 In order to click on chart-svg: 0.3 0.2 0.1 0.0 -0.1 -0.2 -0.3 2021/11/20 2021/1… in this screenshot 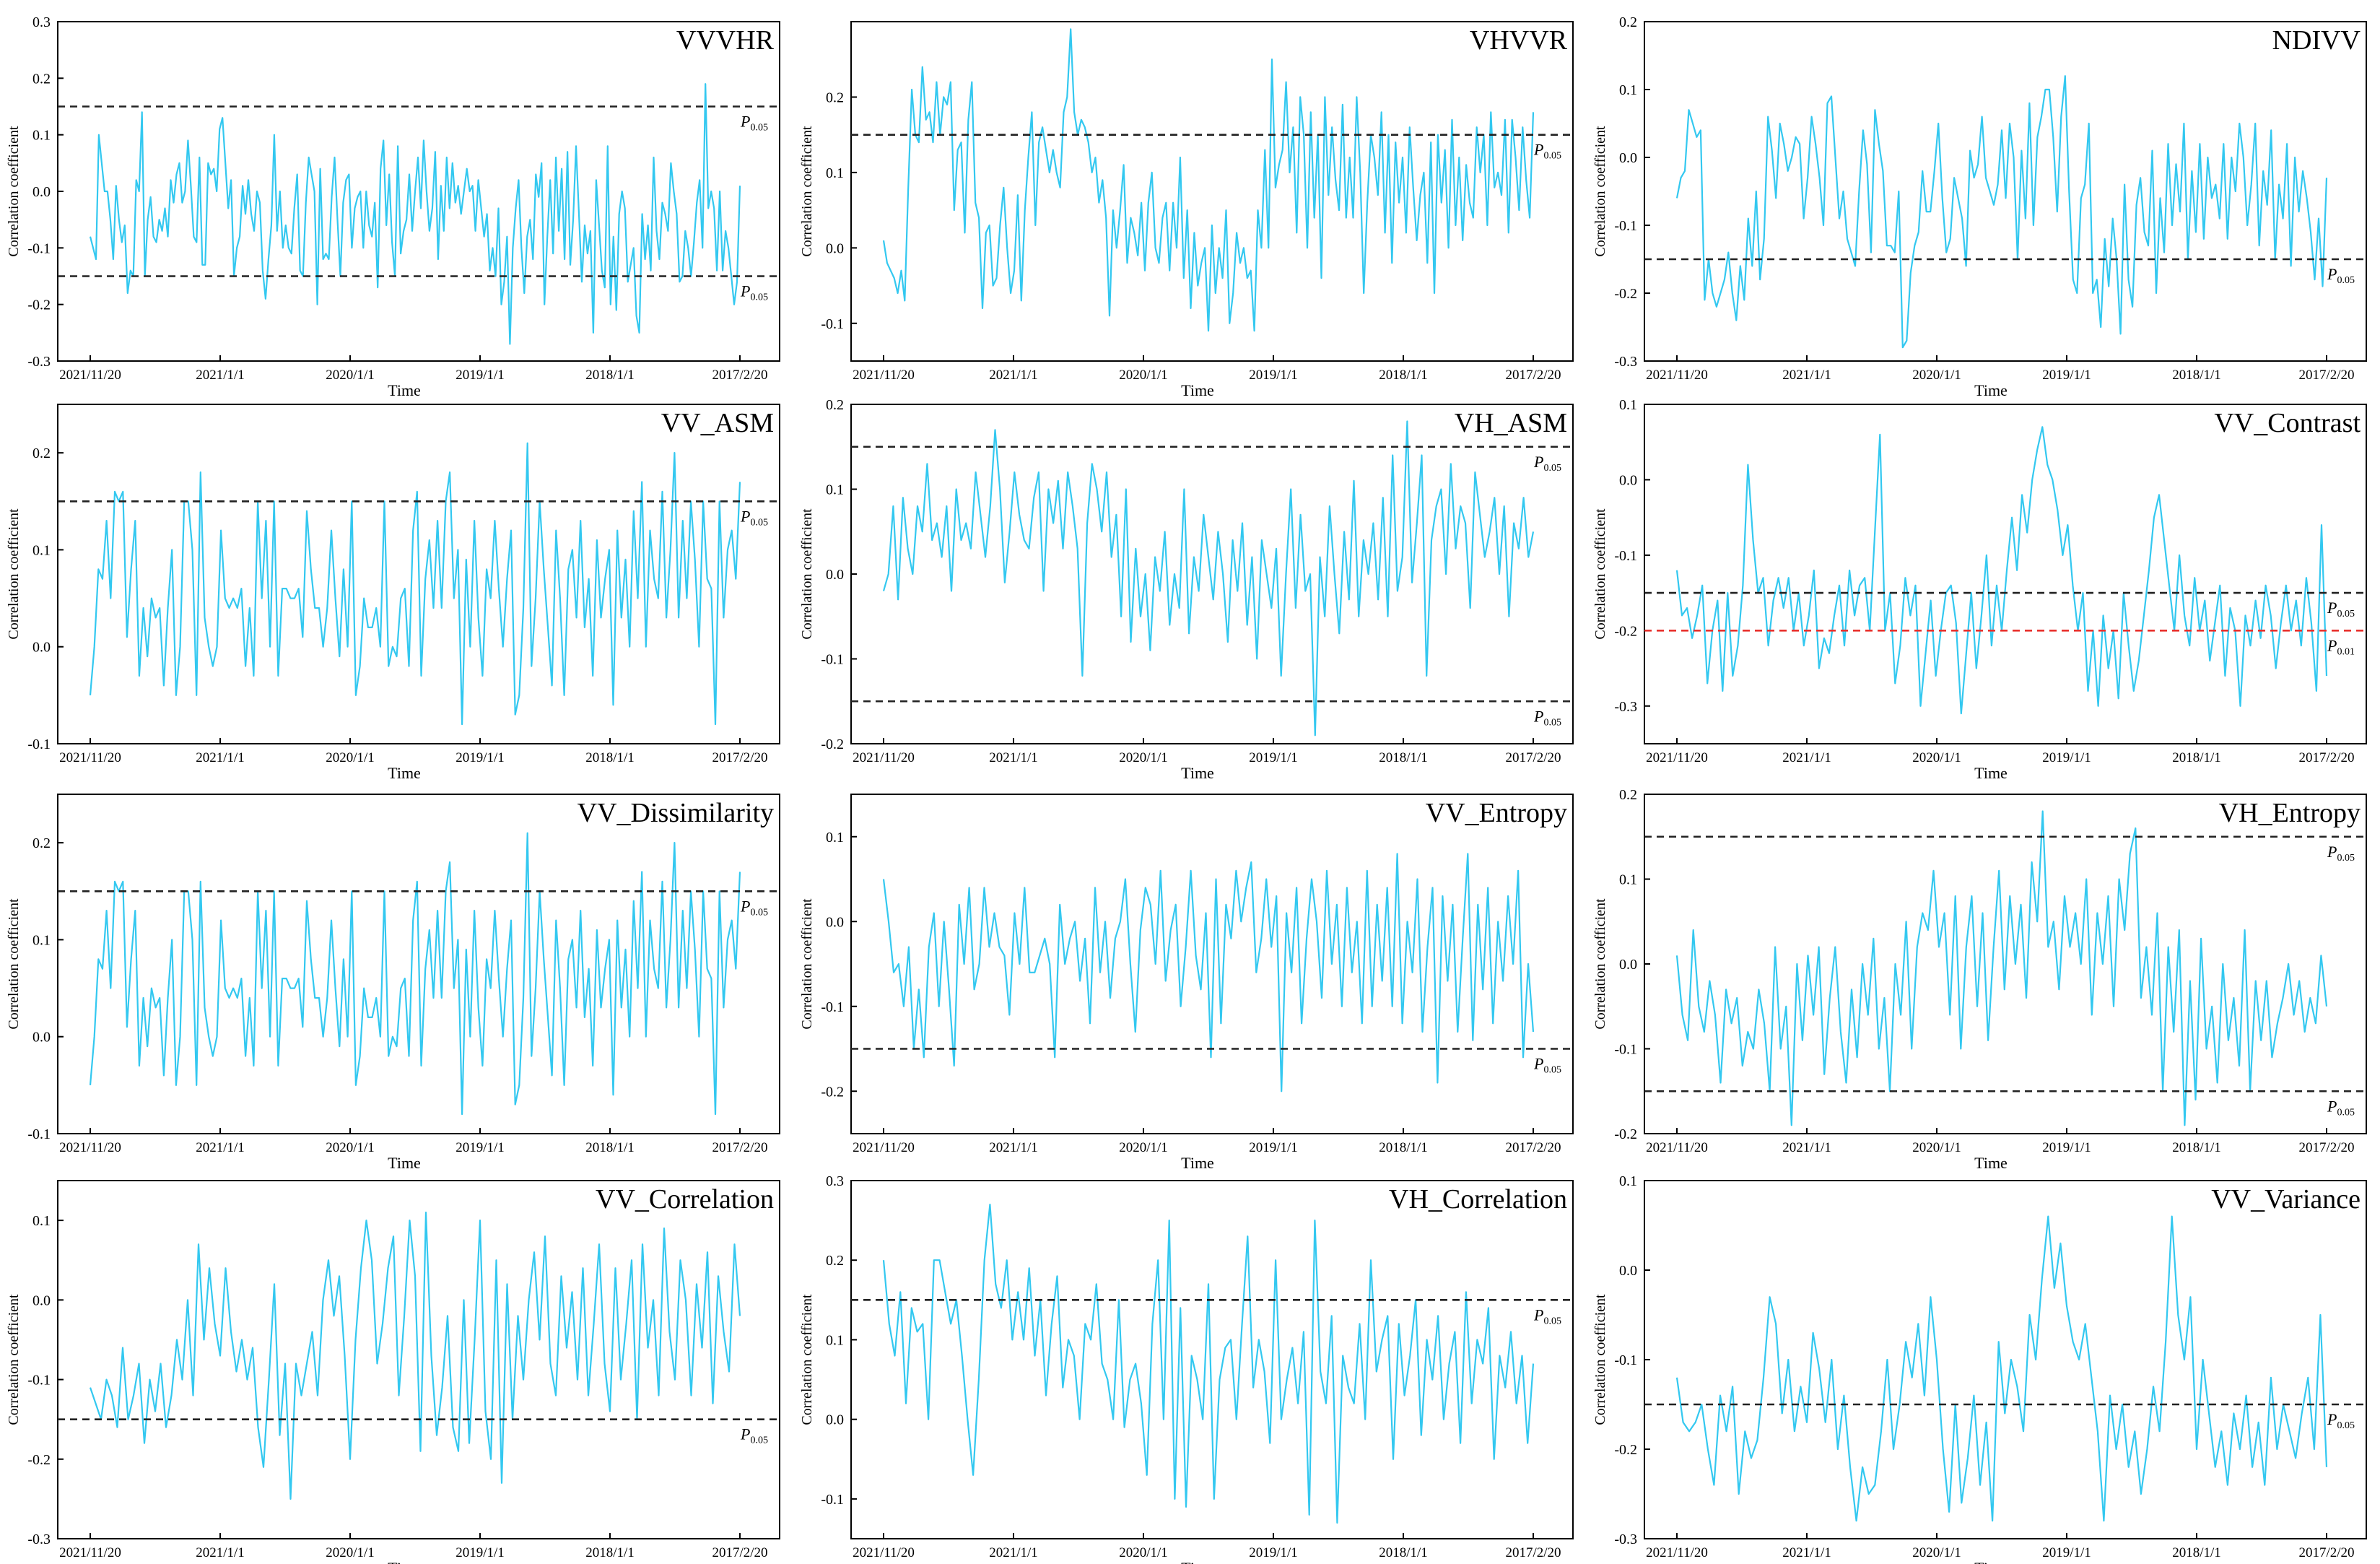, I will do `click(393, 206)`.